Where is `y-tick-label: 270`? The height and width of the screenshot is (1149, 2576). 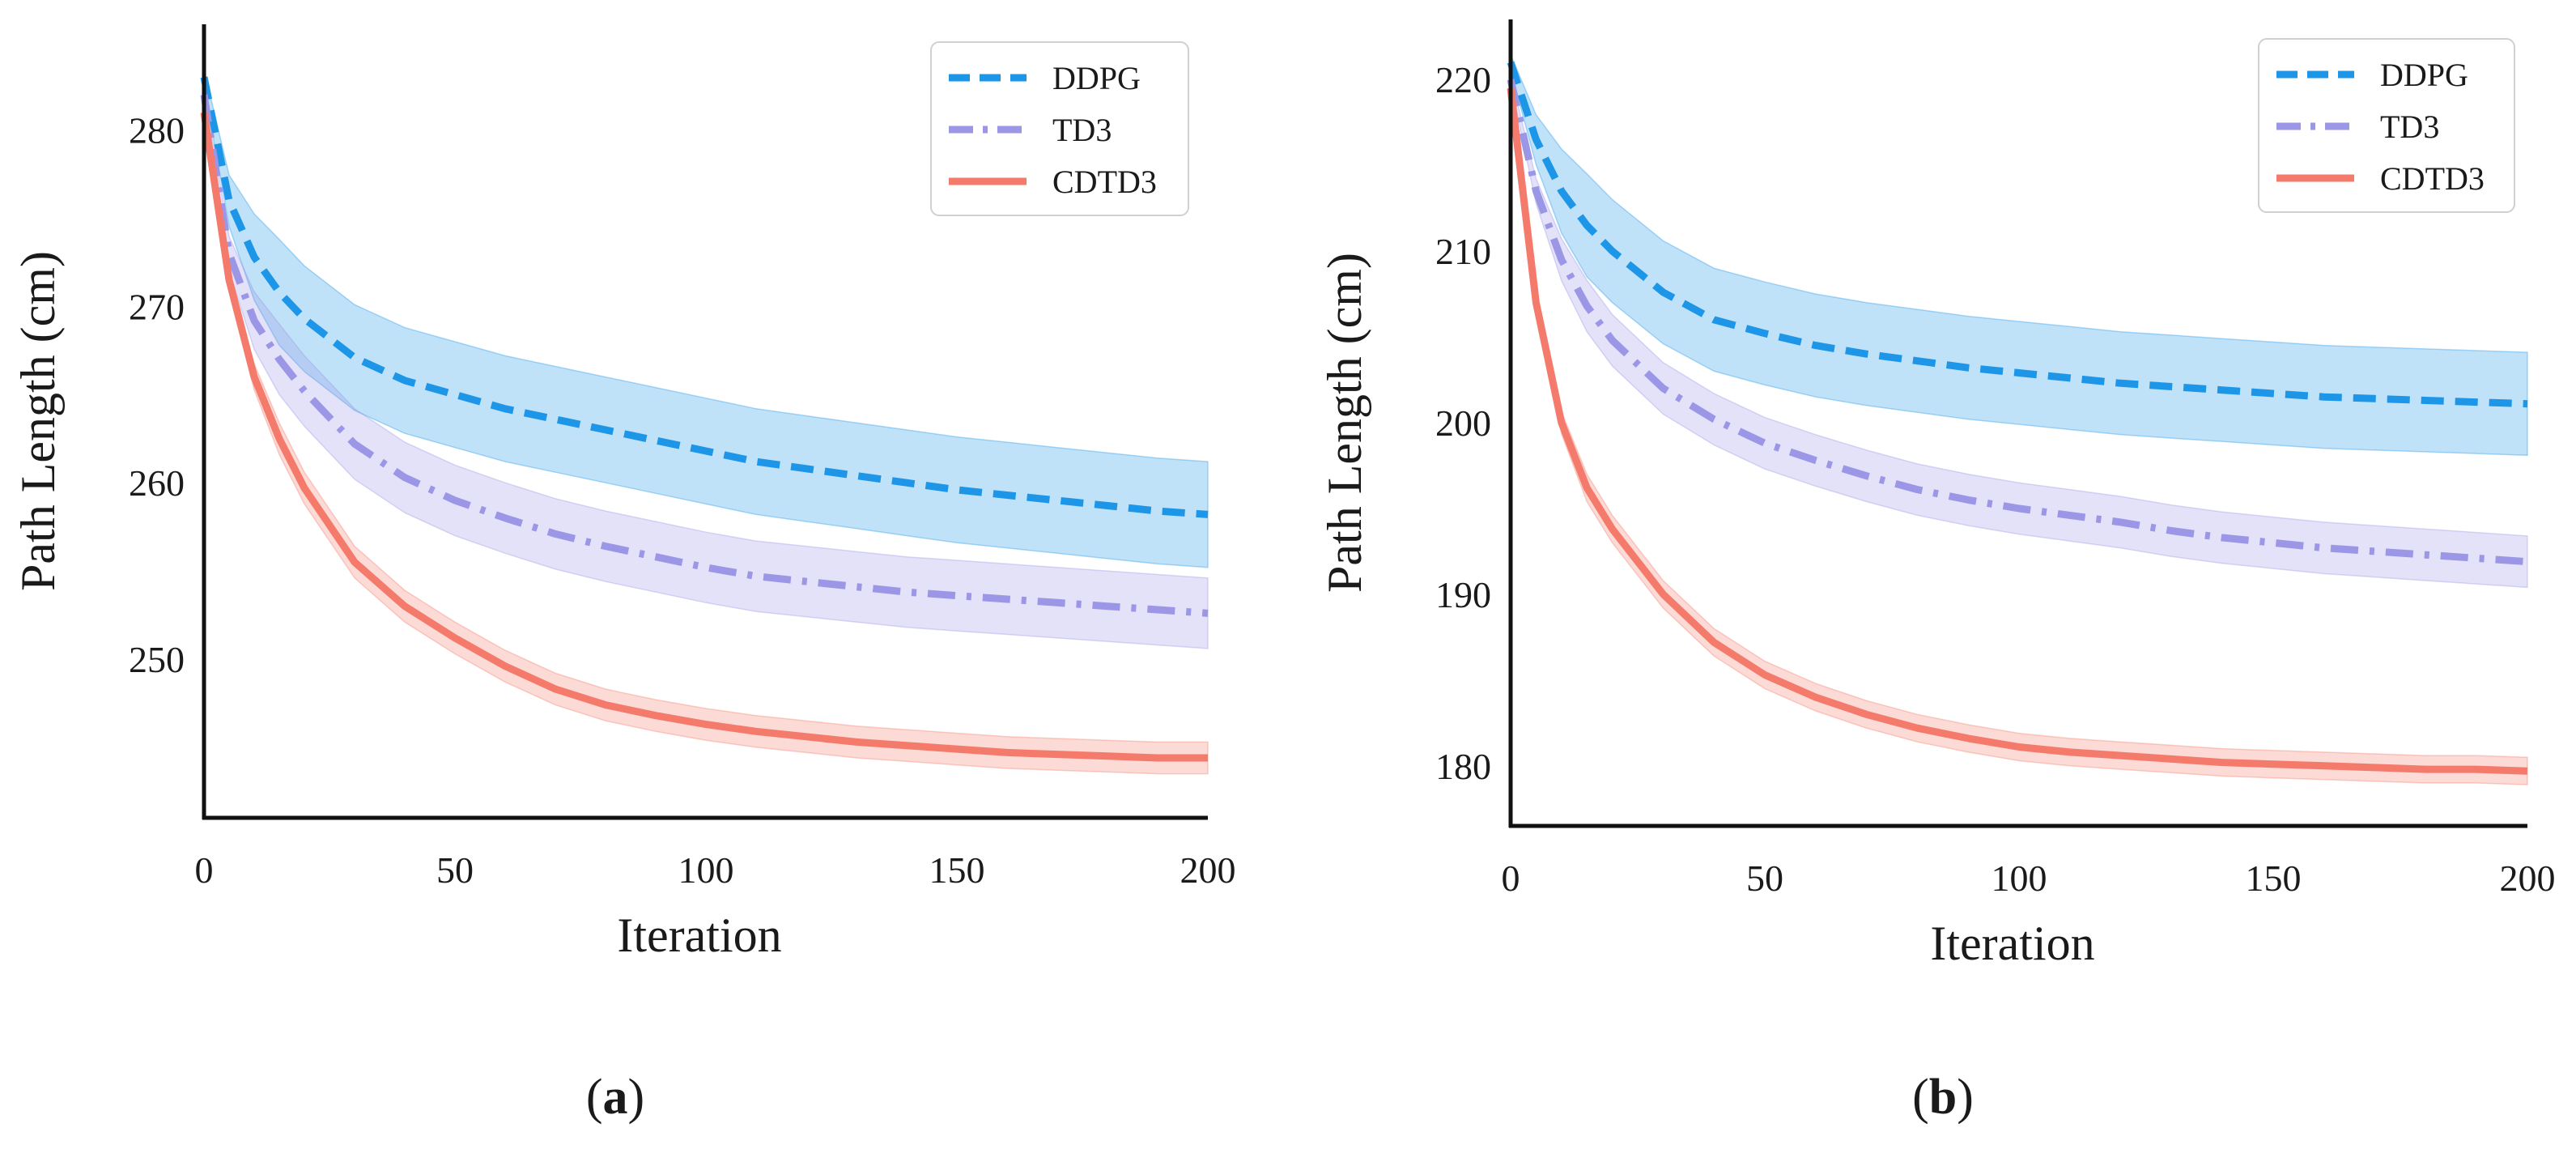
y-tick-label: 270 is located at coordinates (157, 306).